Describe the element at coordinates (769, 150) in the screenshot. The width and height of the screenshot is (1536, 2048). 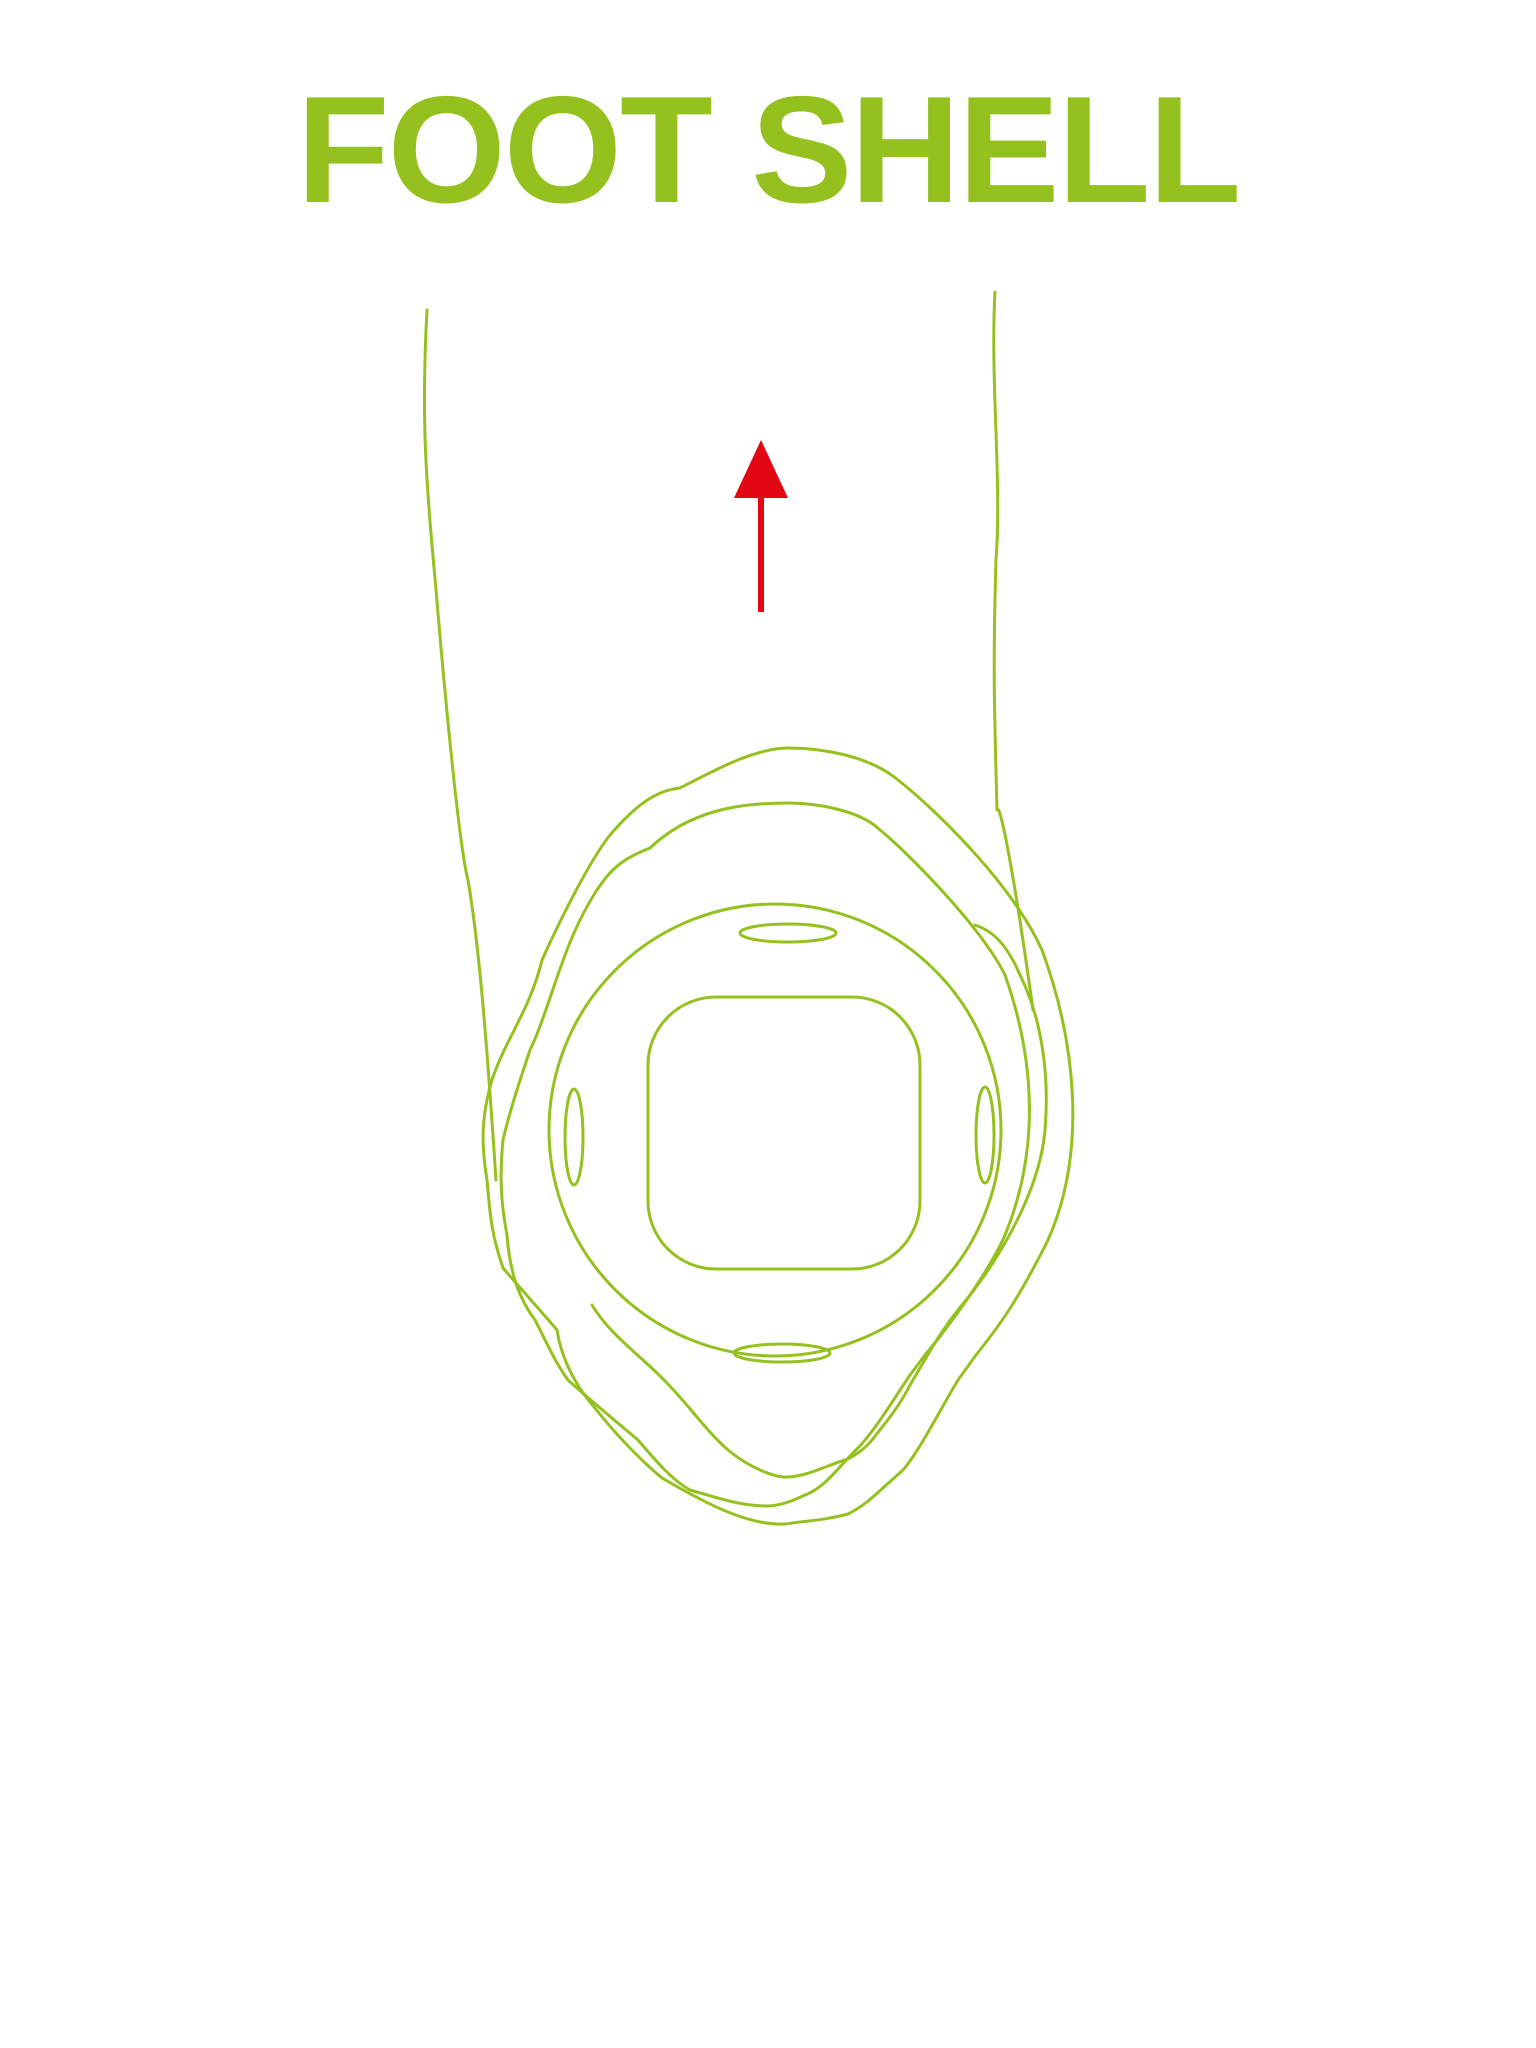
I see `page-title: FOOT SHELL` at that location.